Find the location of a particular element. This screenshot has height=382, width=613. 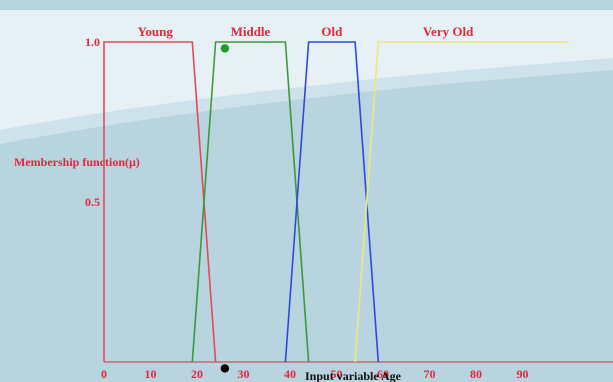

x-tick-10: 10 is located at coordinates (151, 374).